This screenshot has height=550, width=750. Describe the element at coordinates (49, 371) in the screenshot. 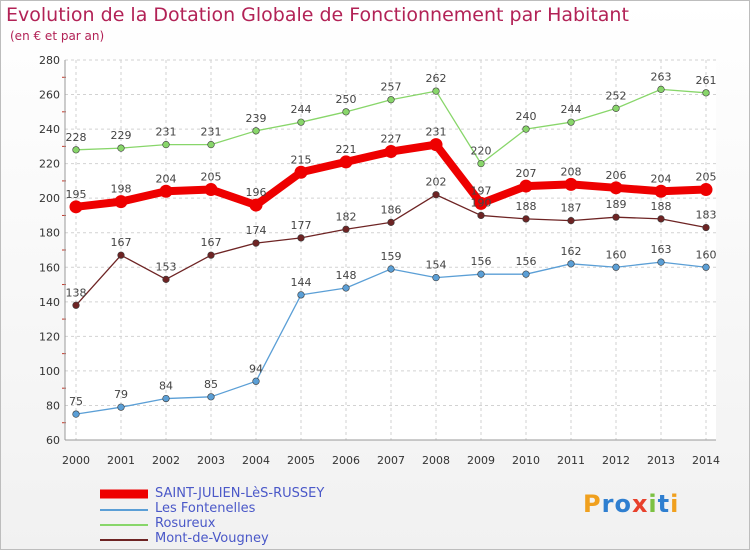

I see `y-tick-label: 100` at that location.